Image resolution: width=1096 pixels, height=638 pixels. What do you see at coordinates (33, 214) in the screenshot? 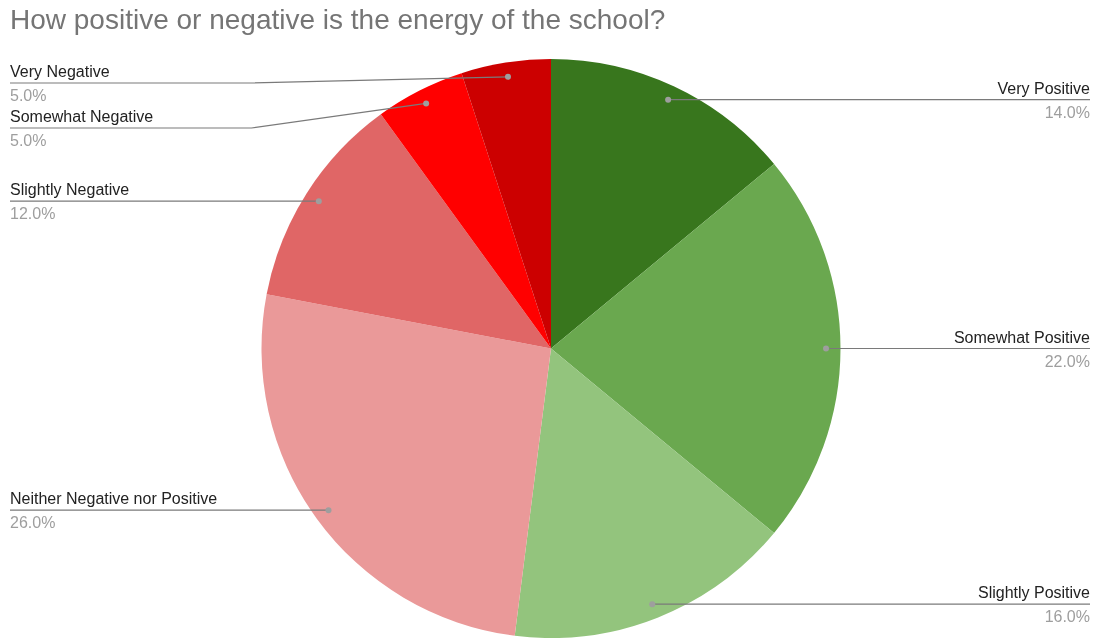
I see `data-label: 12.0%` at bounding box center [33, 214].